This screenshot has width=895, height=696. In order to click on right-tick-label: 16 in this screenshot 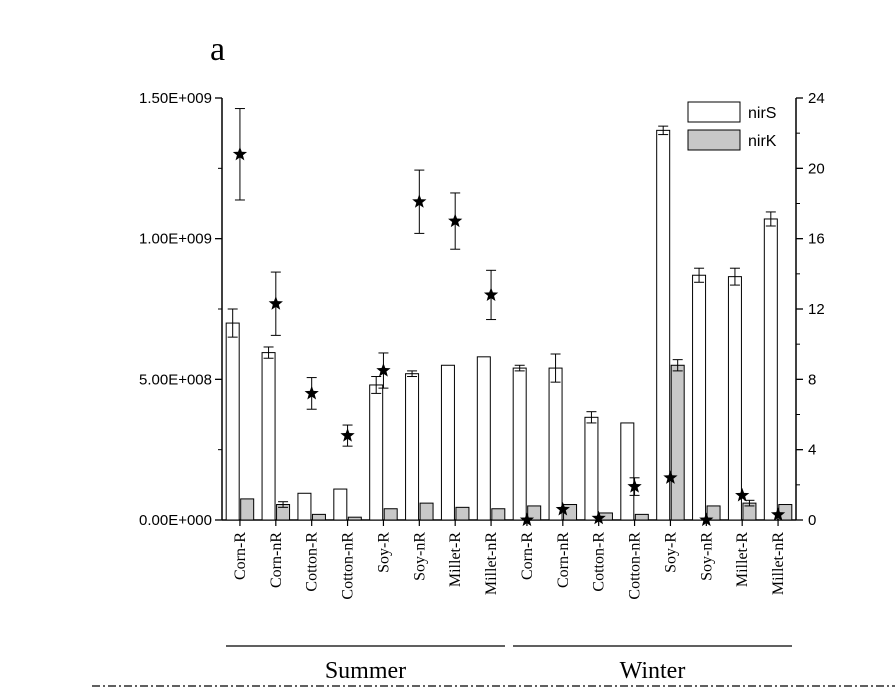, I will do `click(816, 239)`.